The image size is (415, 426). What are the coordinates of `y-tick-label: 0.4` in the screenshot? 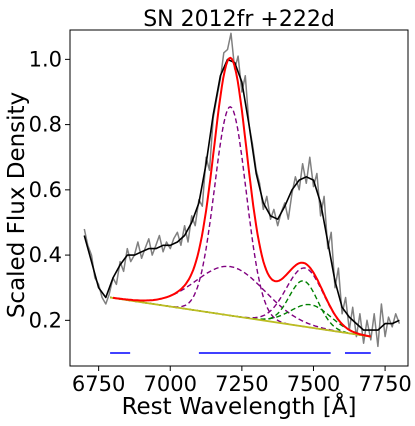 It's located at (45, 255).